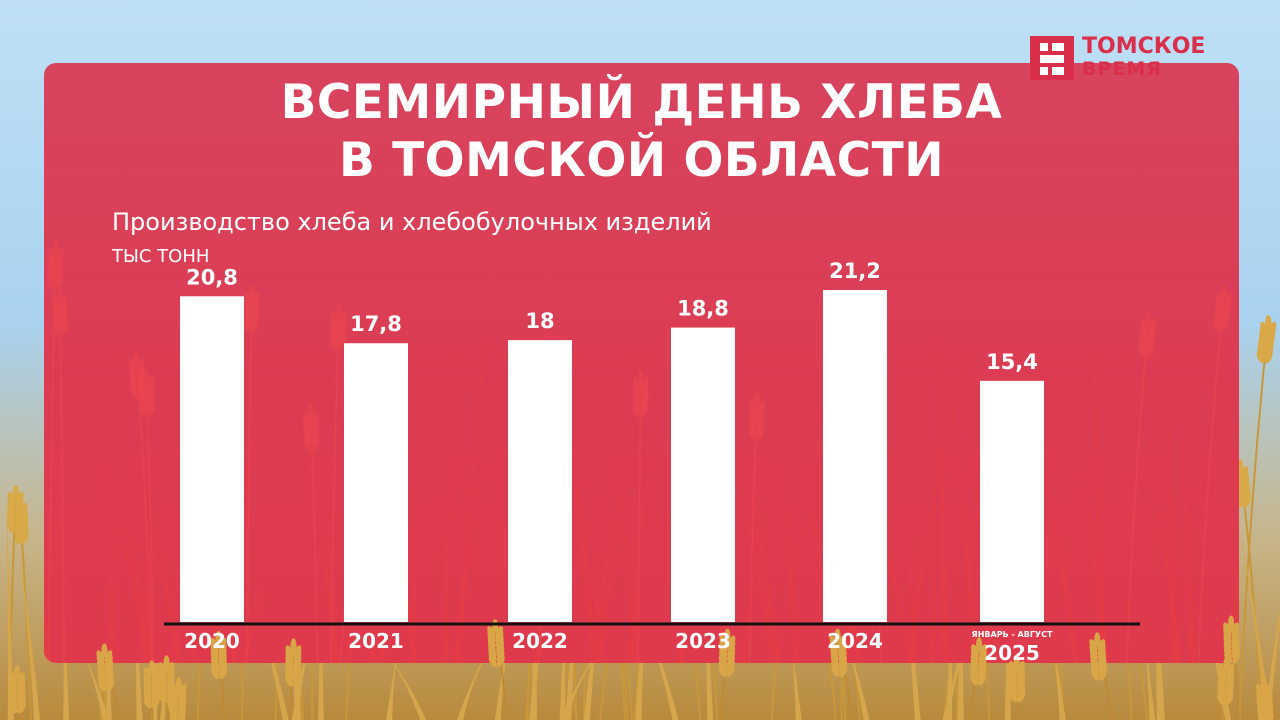 This screenshot has height=720, width=1280. I want to click on brand-line-1: ТОМСКОЕ, so click(1144, 46).